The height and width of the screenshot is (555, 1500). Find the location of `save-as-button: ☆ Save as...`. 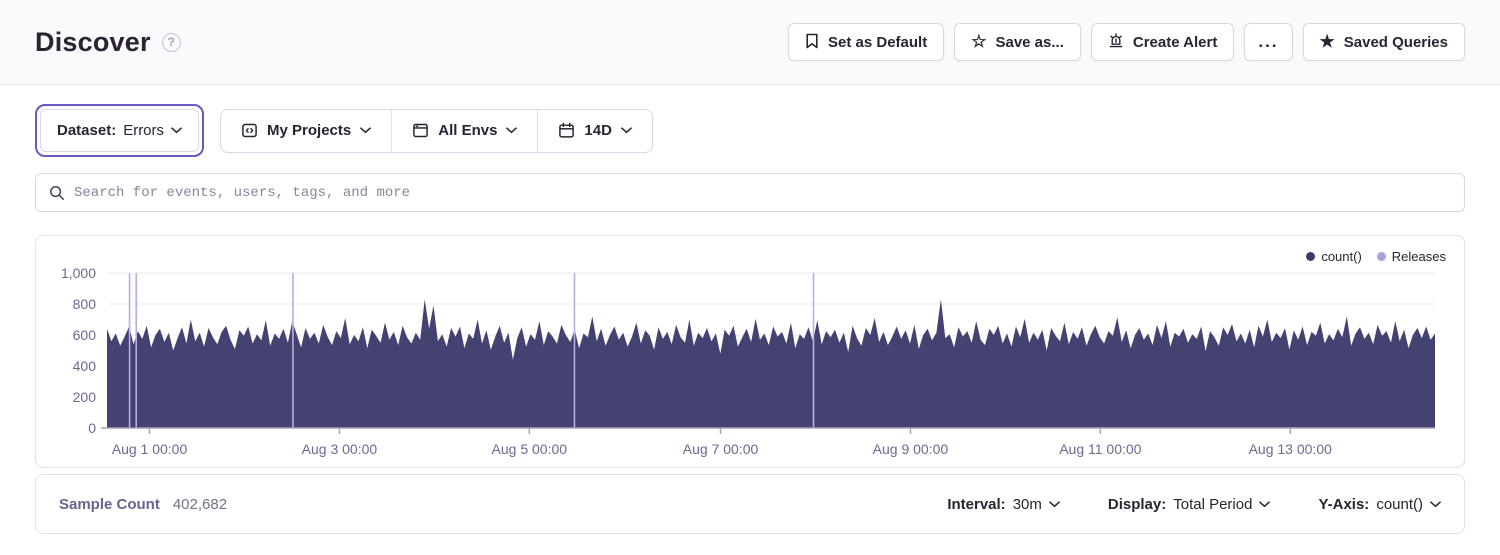

save-as-button: ☆ Save as... is located at coordinates (1017, 42).